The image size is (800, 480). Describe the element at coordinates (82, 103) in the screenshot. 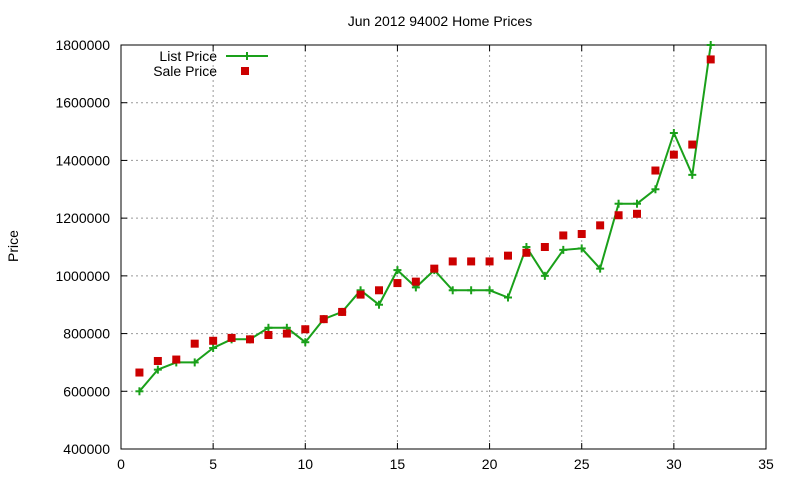

I see `y-tick-label: 1600000` at that location.